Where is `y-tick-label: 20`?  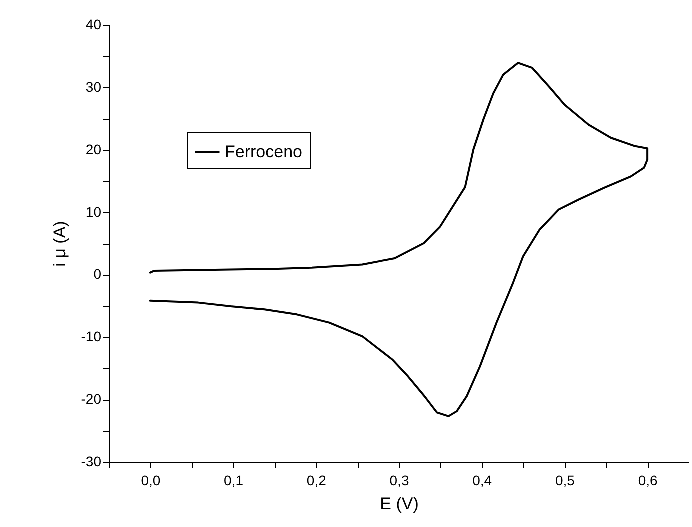
y-tick-label: 20 is located at coordinates (94, 149).